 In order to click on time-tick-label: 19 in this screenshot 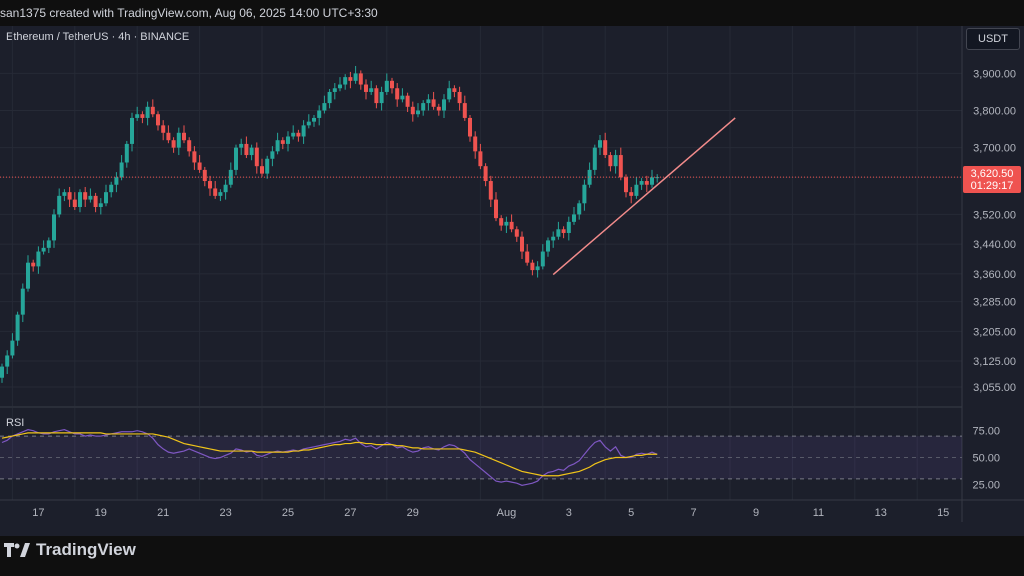, I will do `click(101, 513)`.